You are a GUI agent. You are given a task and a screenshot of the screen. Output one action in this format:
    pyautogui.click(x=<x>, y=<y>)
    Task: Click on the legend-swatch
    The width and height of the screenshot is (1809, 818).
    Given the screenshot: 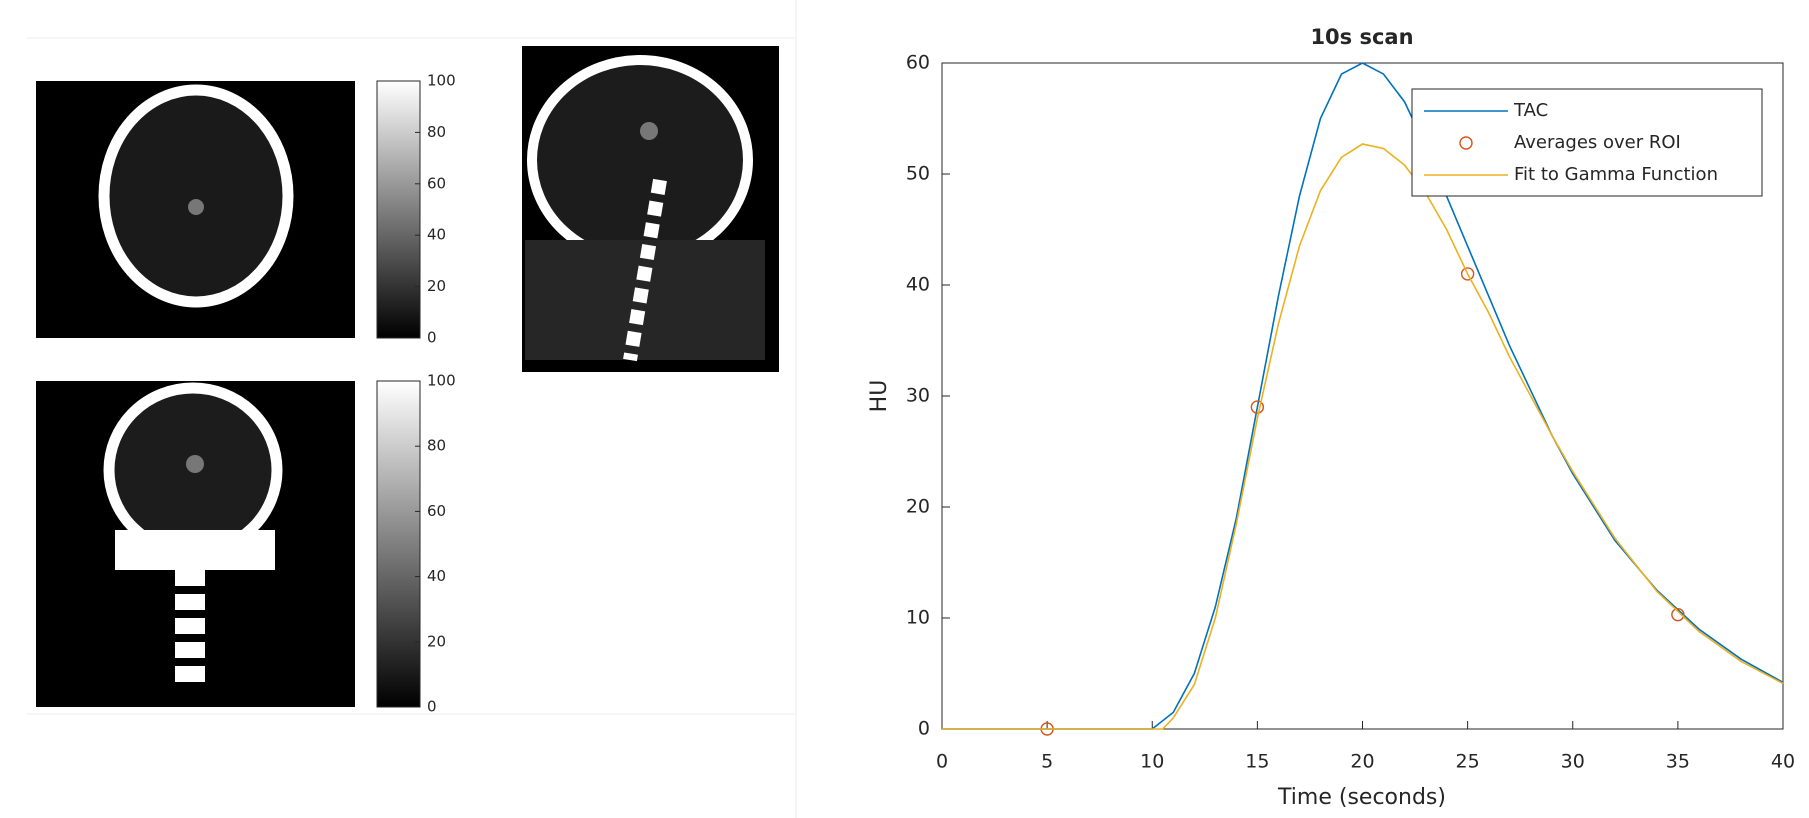 What is the action you would take?
    pyautogui.click(x=1466, y=143)
    